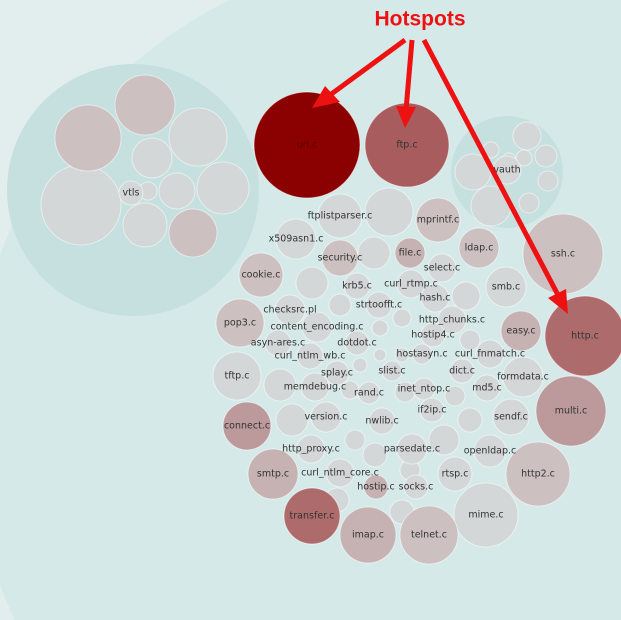  Describe the element at coordinates (340, 216) in the screenshot. I see `node-label: ftplistparser.c` at that location.